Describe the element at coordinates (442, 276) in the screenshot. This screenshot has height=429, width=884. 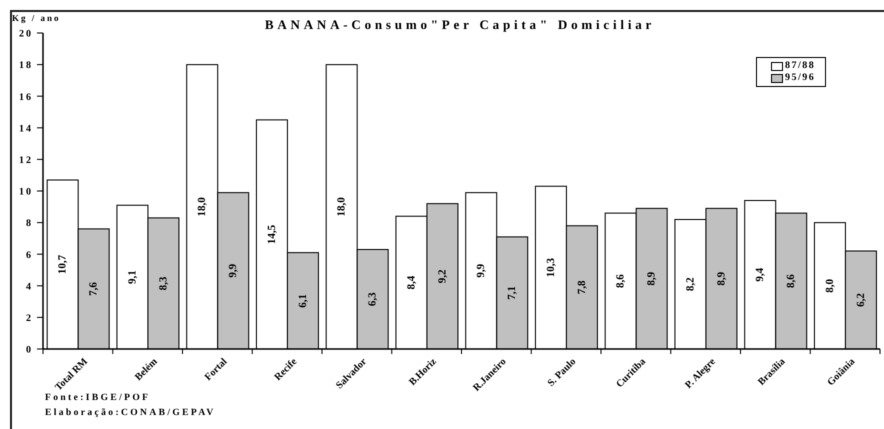
I see `data-label: 9,2` at that location.